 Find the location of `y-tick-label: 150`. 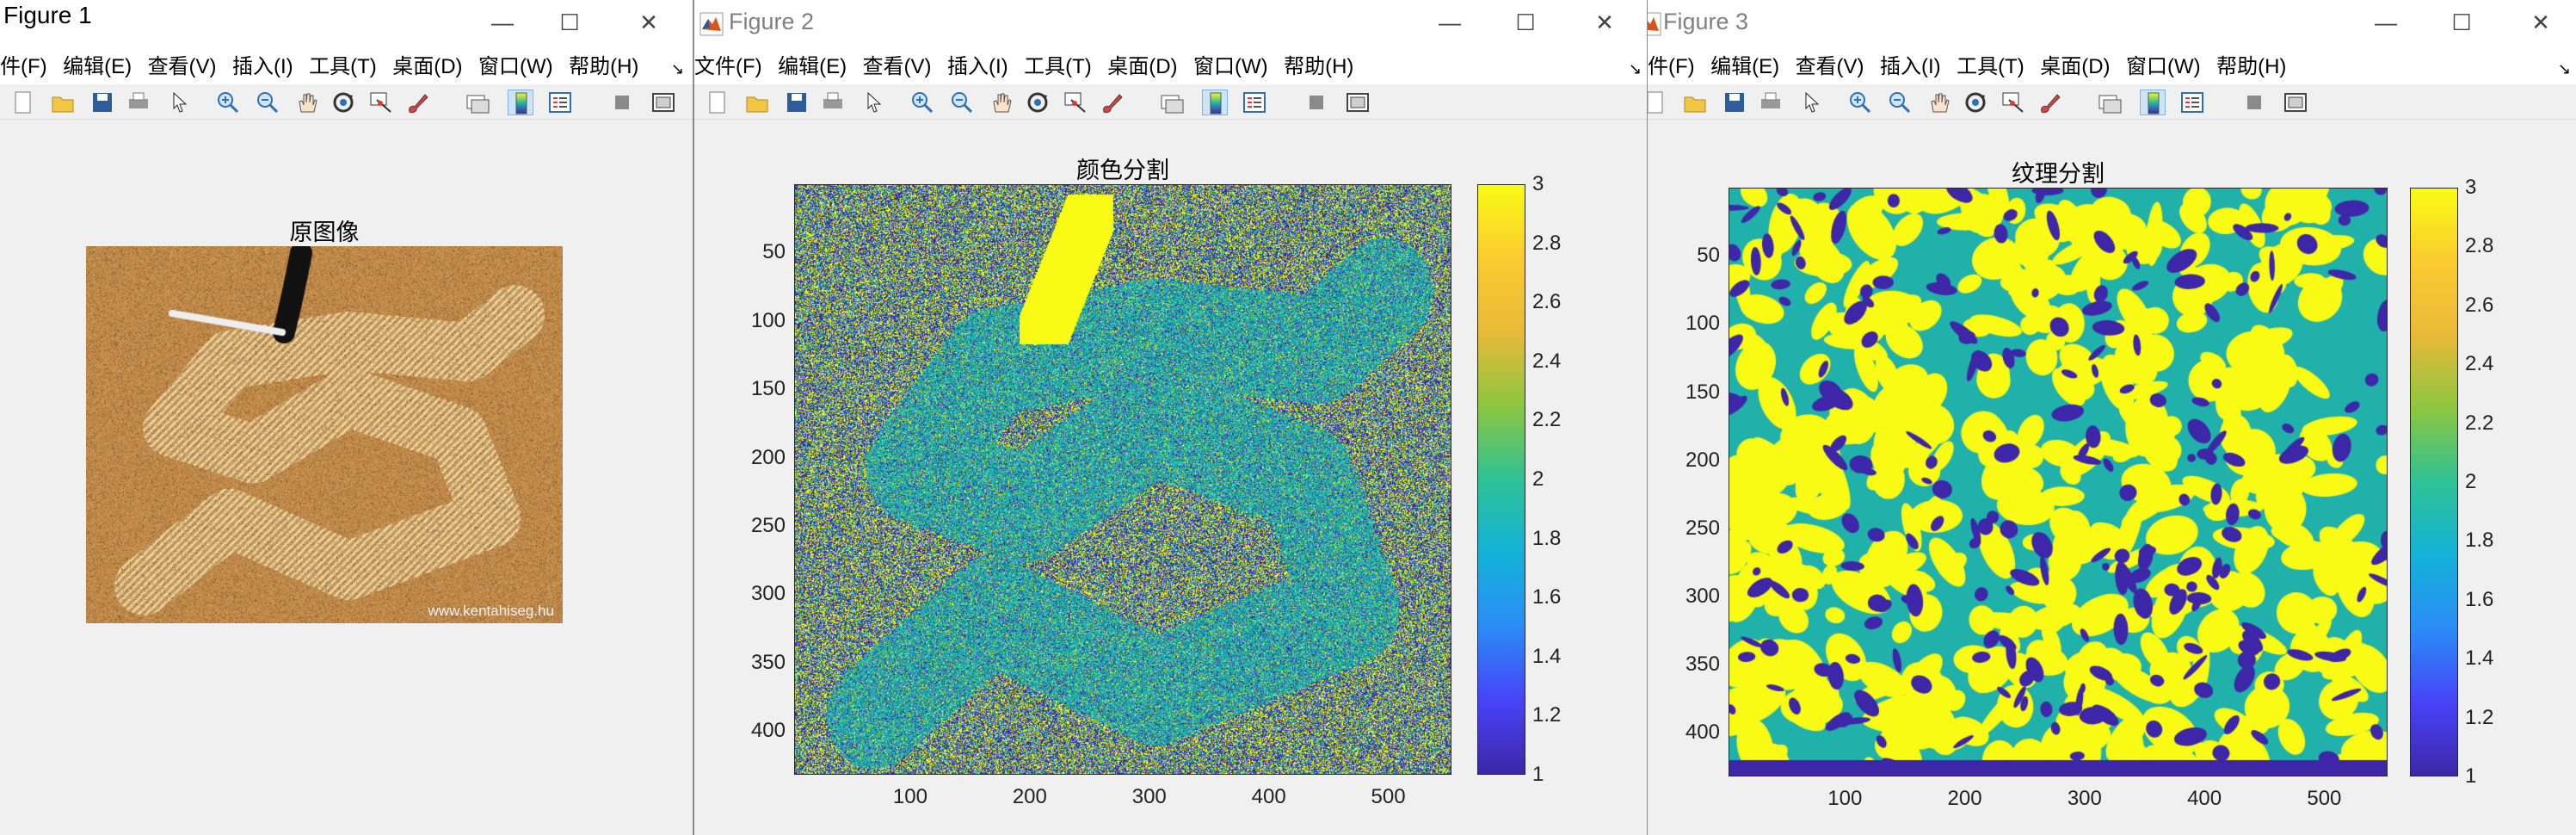

y-tick-label: 150 is located at coordinates (1702, 392).